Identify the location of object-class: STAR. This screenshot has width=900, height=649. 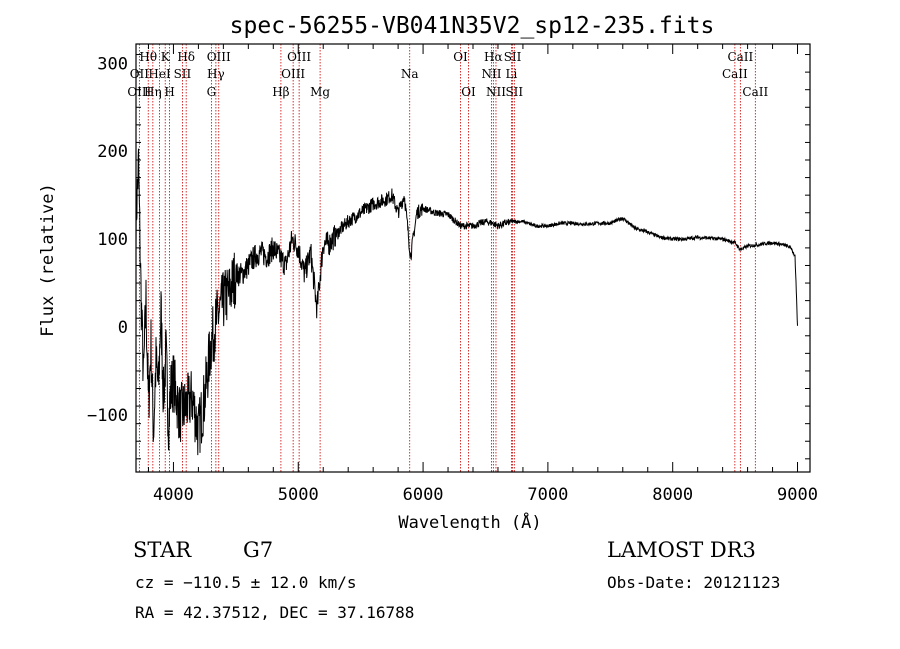
(162, 550).